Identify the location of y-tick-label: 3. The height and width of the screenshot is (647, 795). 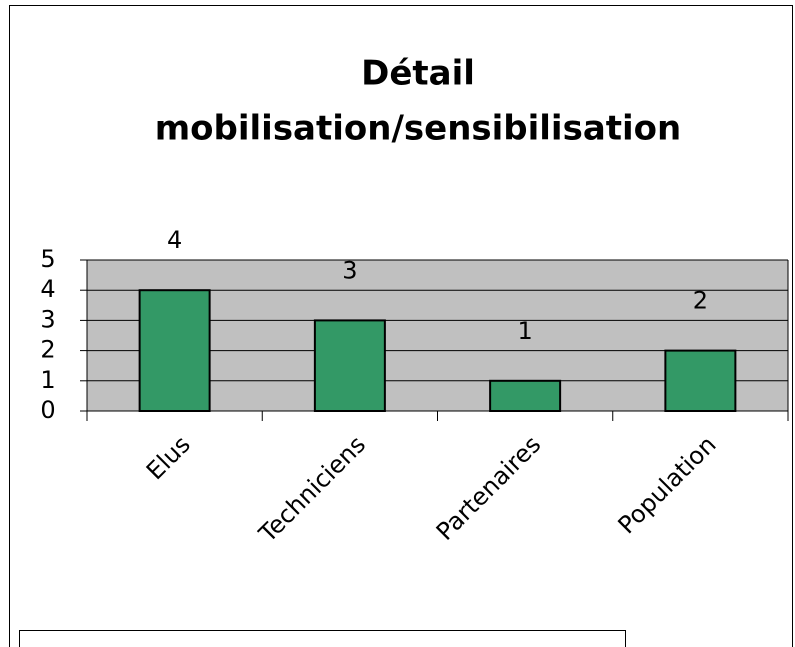
(47, 319).